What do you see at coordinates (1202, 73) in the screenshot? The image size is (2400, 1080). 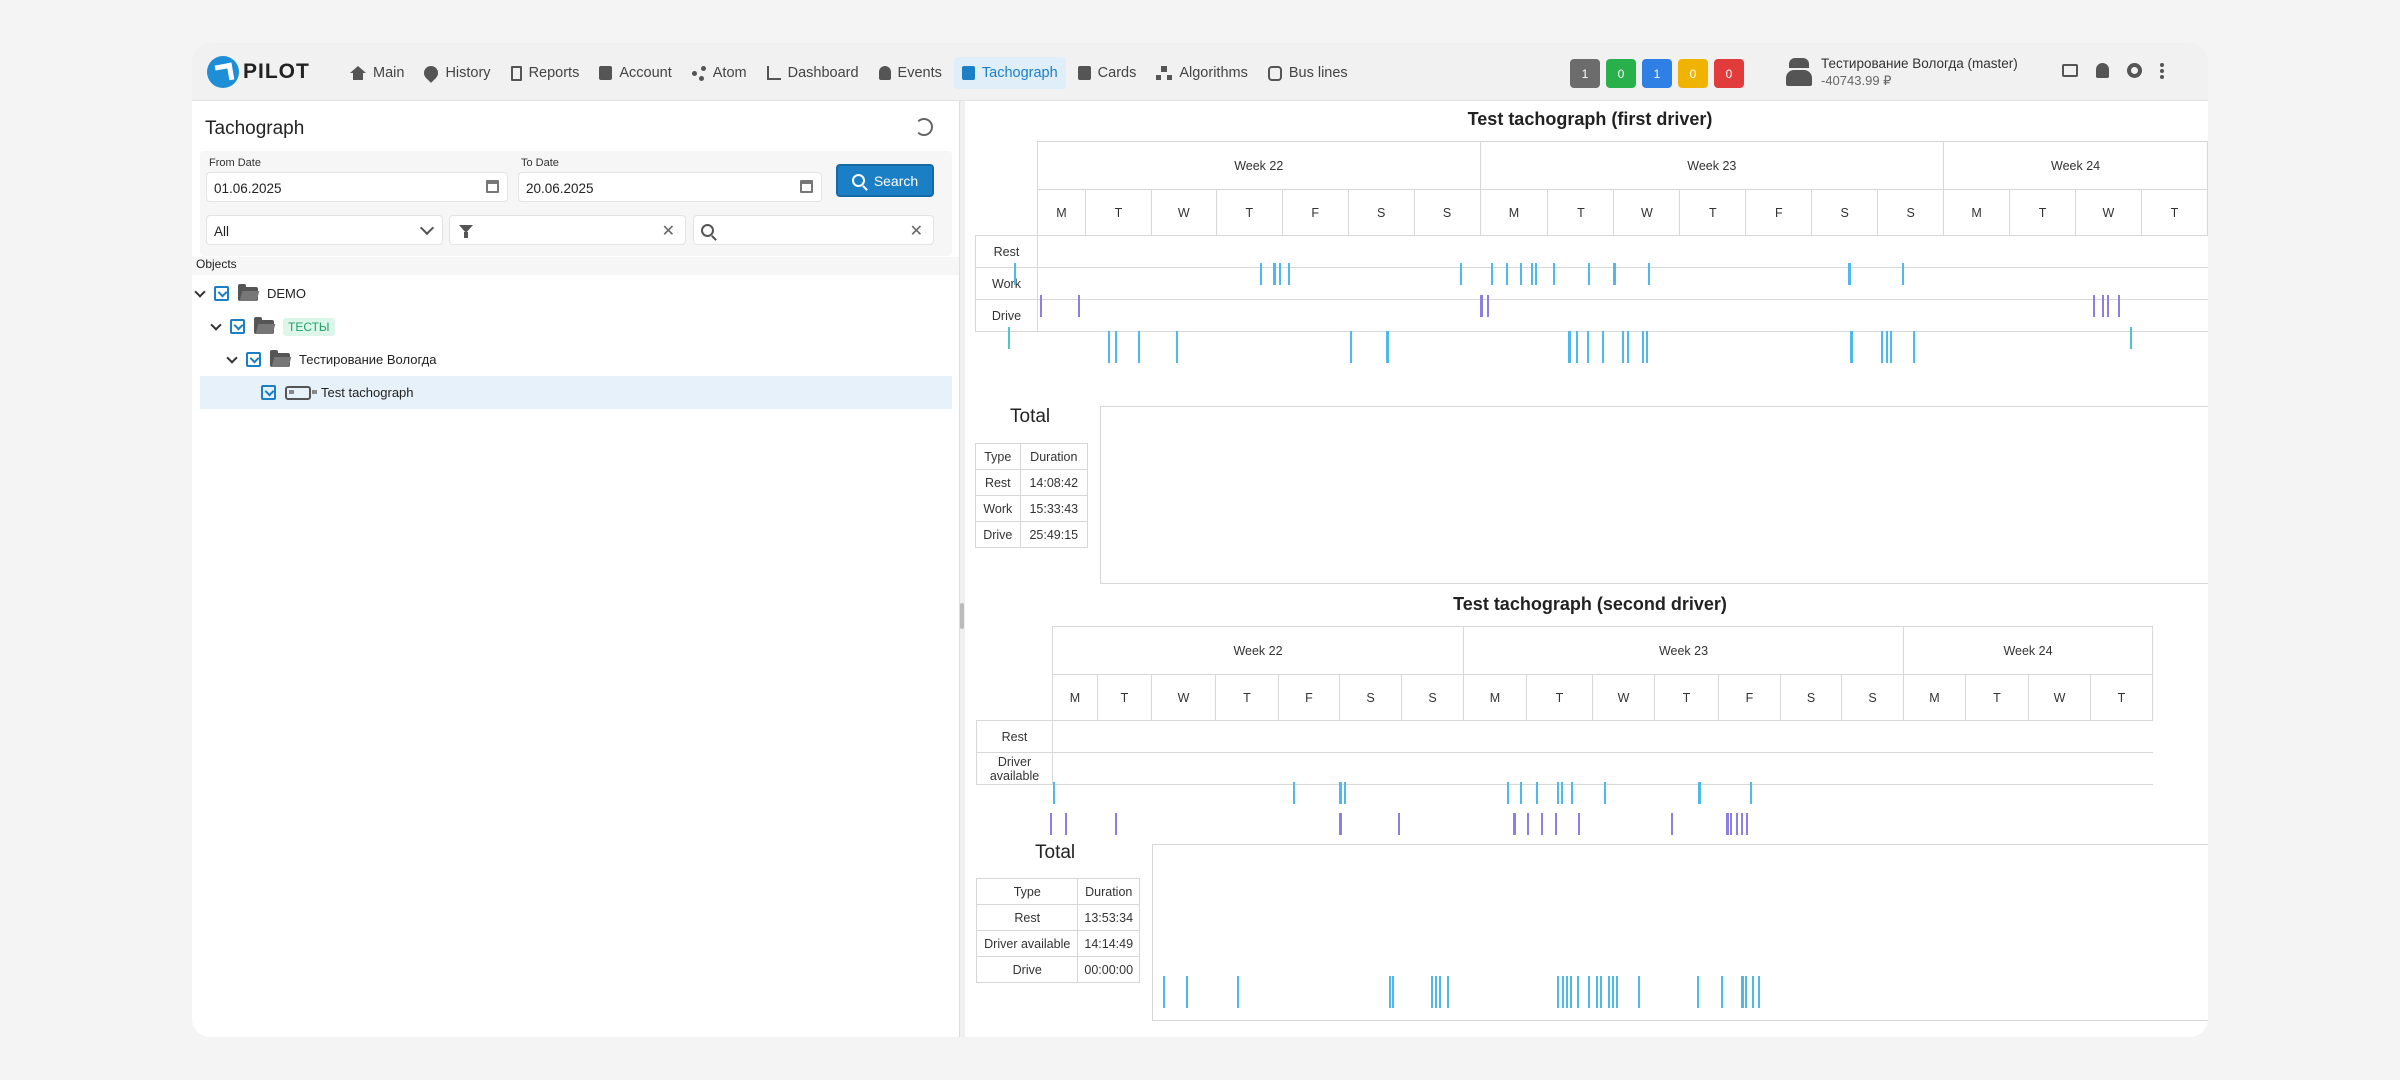 I see `nav-algorithms: Algorithms` at bounding box center [1202, 73].